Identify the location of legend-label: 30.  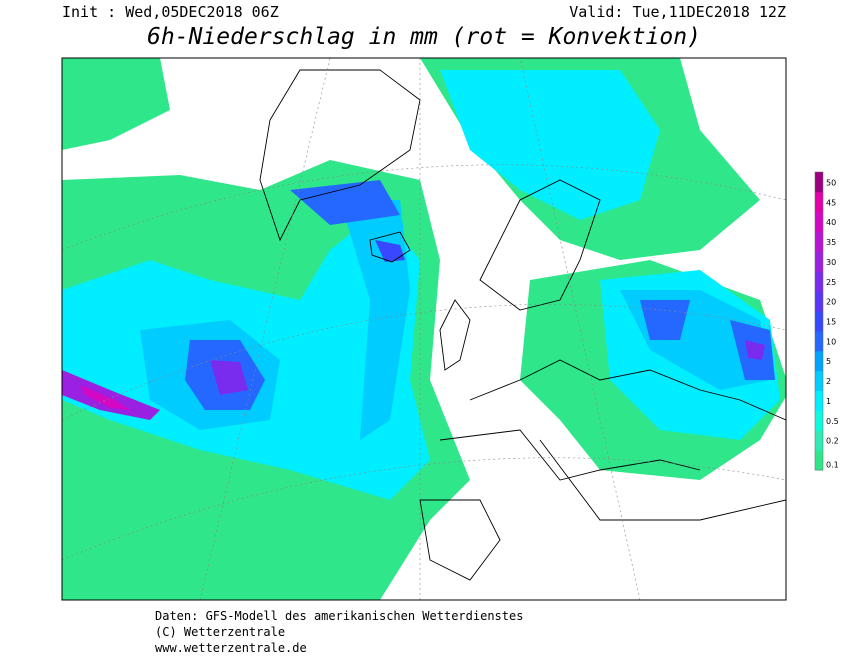
(831, 262).